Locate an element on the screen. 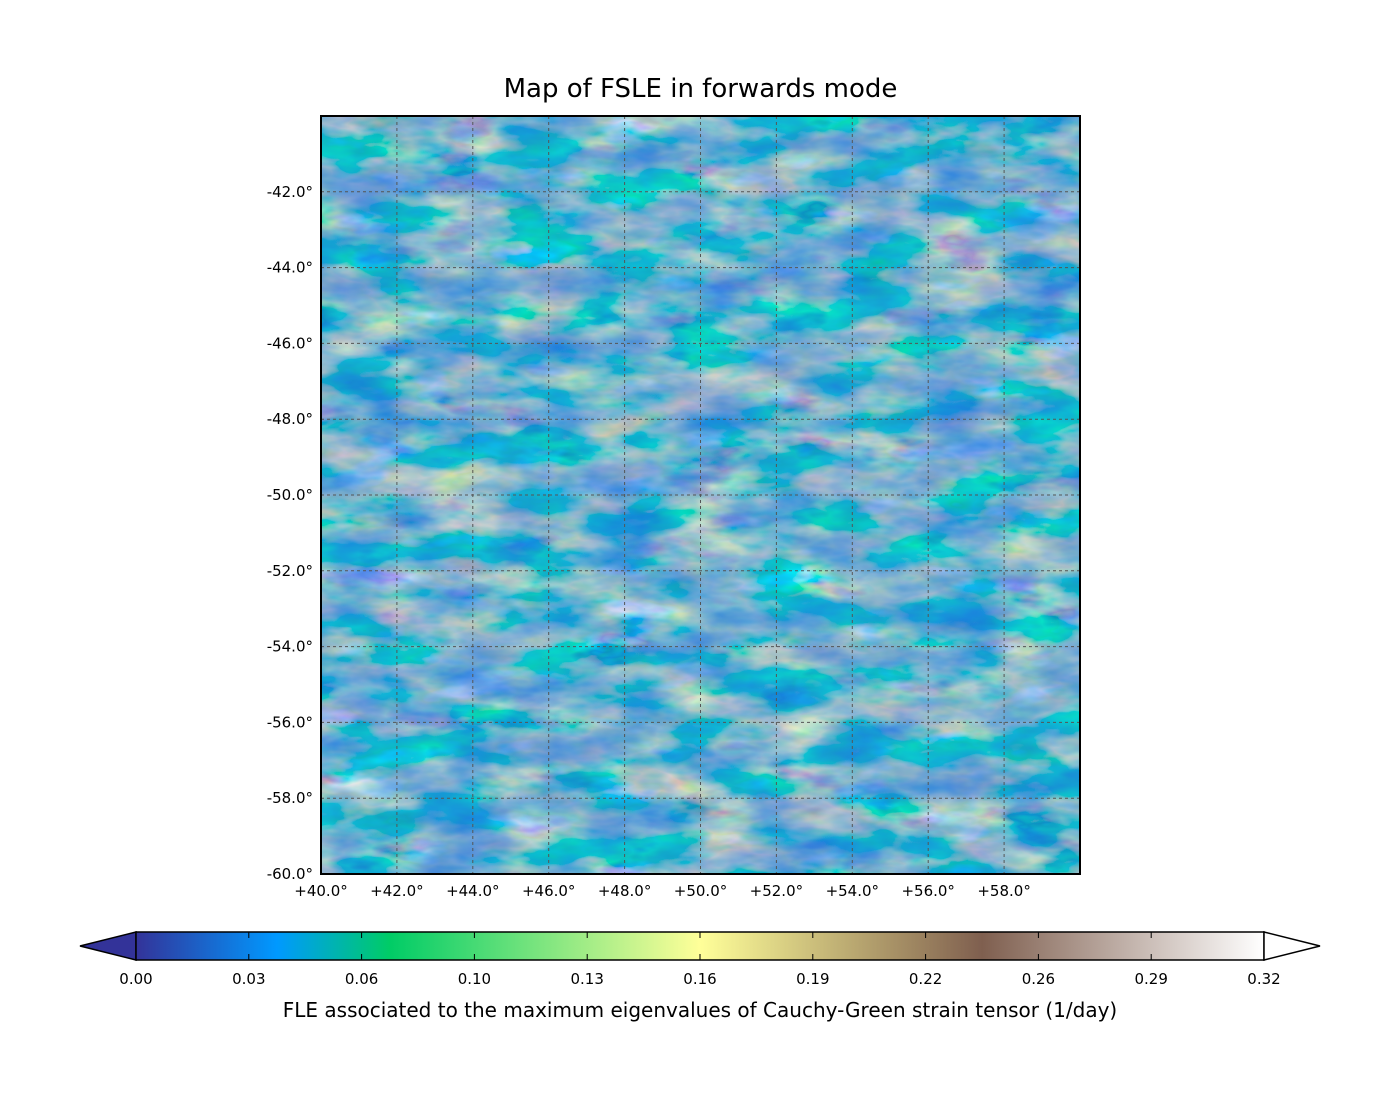 Image resolution: width=1400 pixels, height=1103 pixels. colorbar-tick-label: 0.00 is located at coordinates (135, 979).